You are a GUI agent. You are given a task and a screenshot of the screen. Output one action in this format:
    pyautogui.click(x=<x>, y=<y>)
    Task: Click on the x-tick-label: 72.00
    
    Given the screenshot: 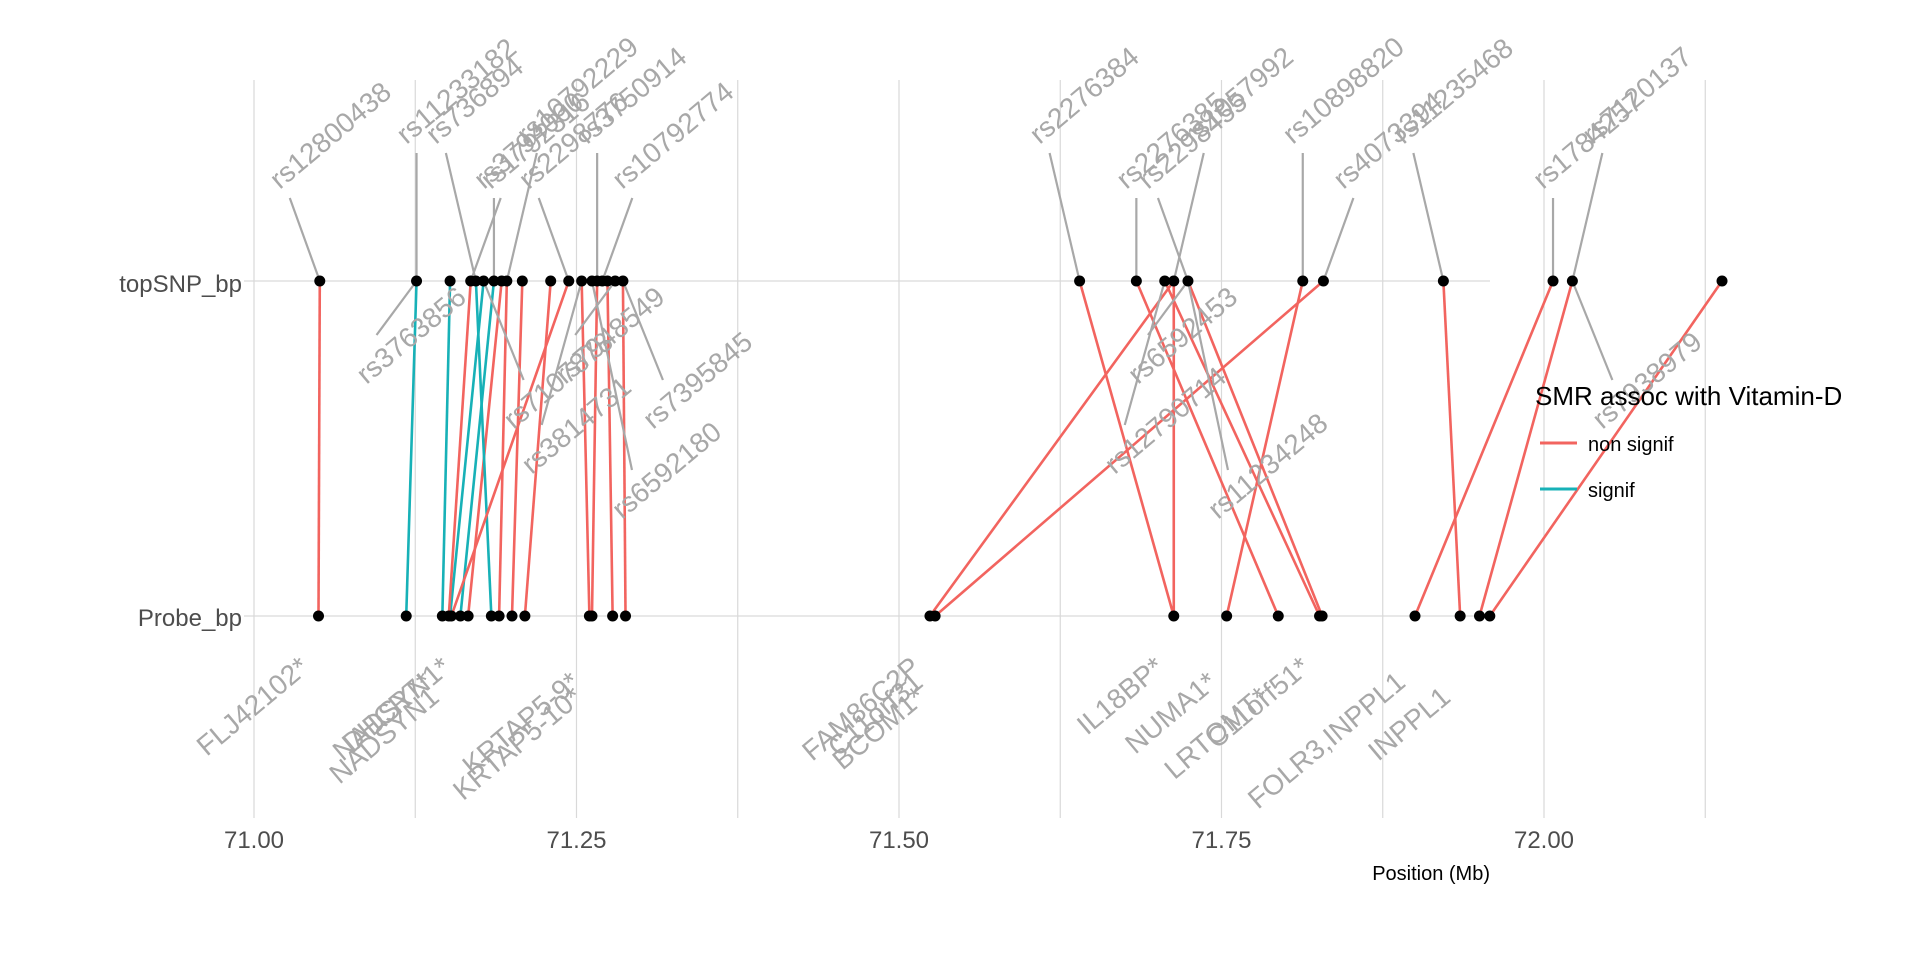 What is the action you would take?
    pyautogui.click(x=1544, y=840)
    